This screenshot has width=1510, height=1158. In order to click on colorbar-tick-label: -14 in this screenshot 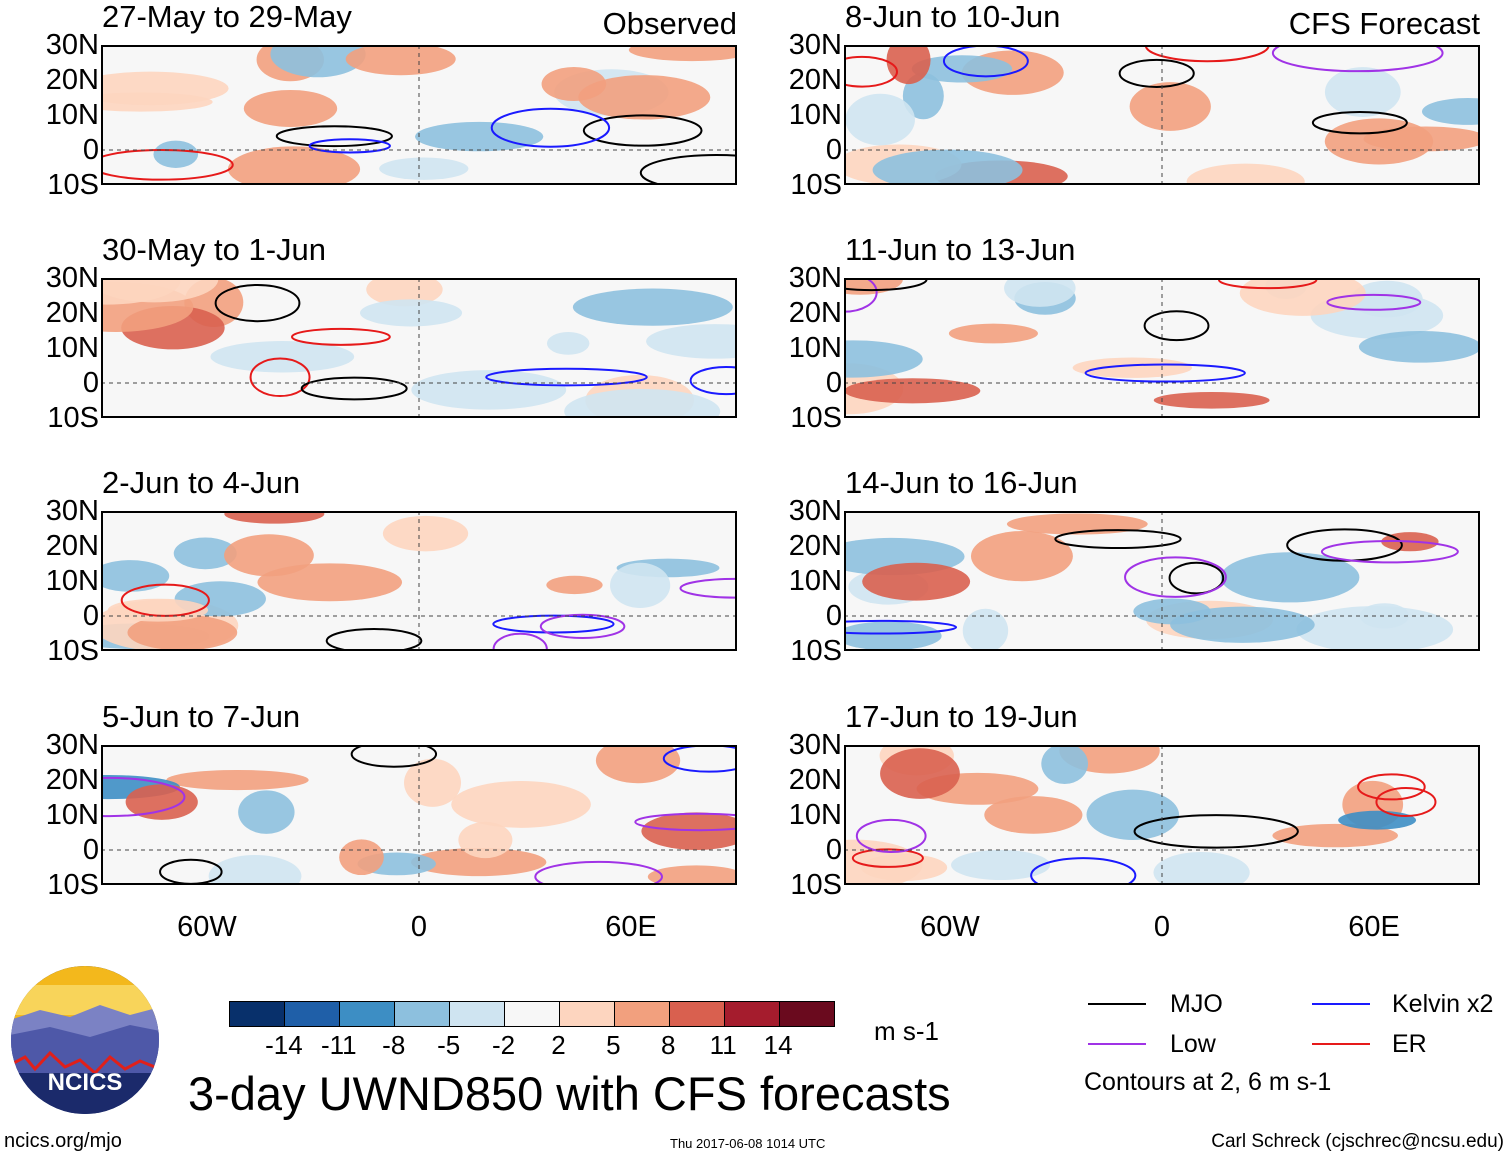, I will do `click(284, 1045)`.